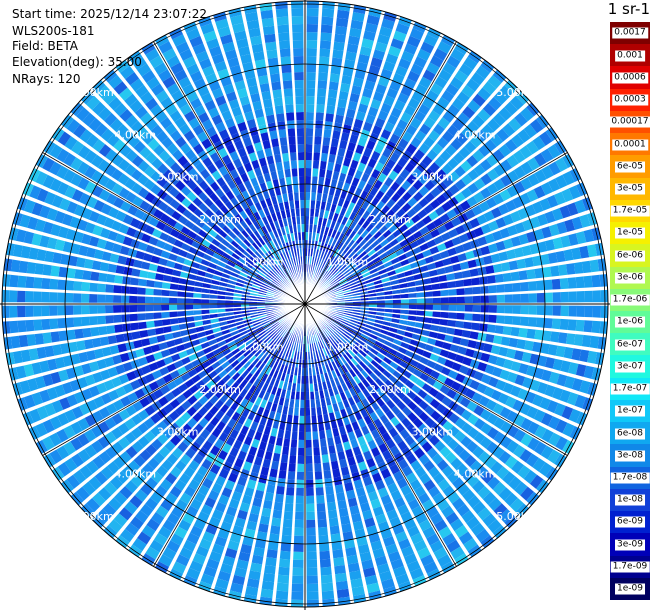 The width and height of the screenshot is (650, 610). I want to click on field-name: Field: BETA, so click(45, 46).